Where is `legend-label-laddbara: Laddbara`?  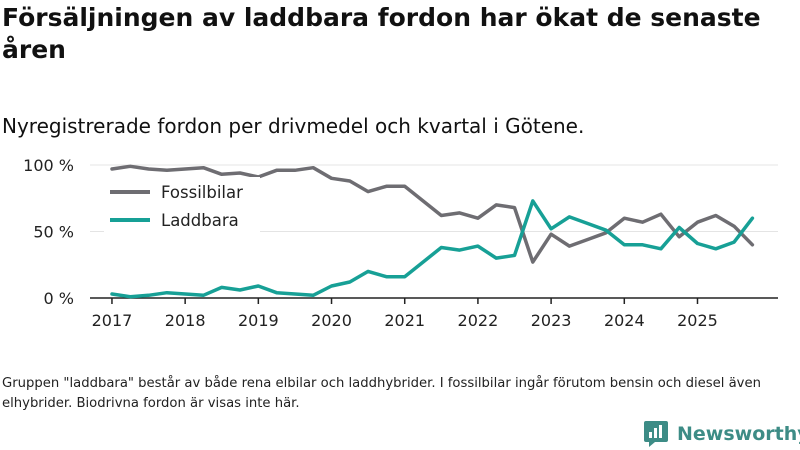
legend-label-laddbara: Laddbara is located at coordinates (200, 220).